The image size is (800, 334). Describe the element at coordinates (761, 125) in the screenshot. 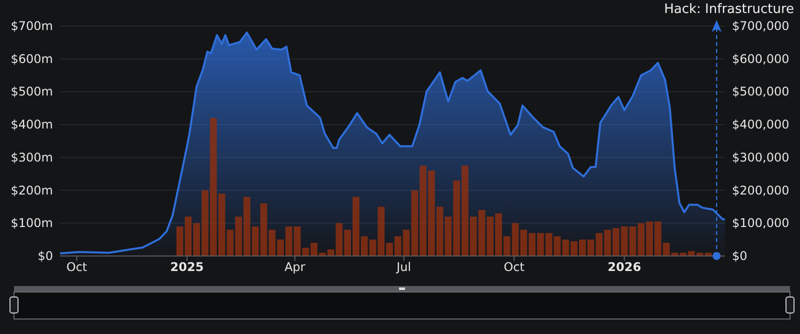

I see `y2-tick-label: $400,000` at that location.